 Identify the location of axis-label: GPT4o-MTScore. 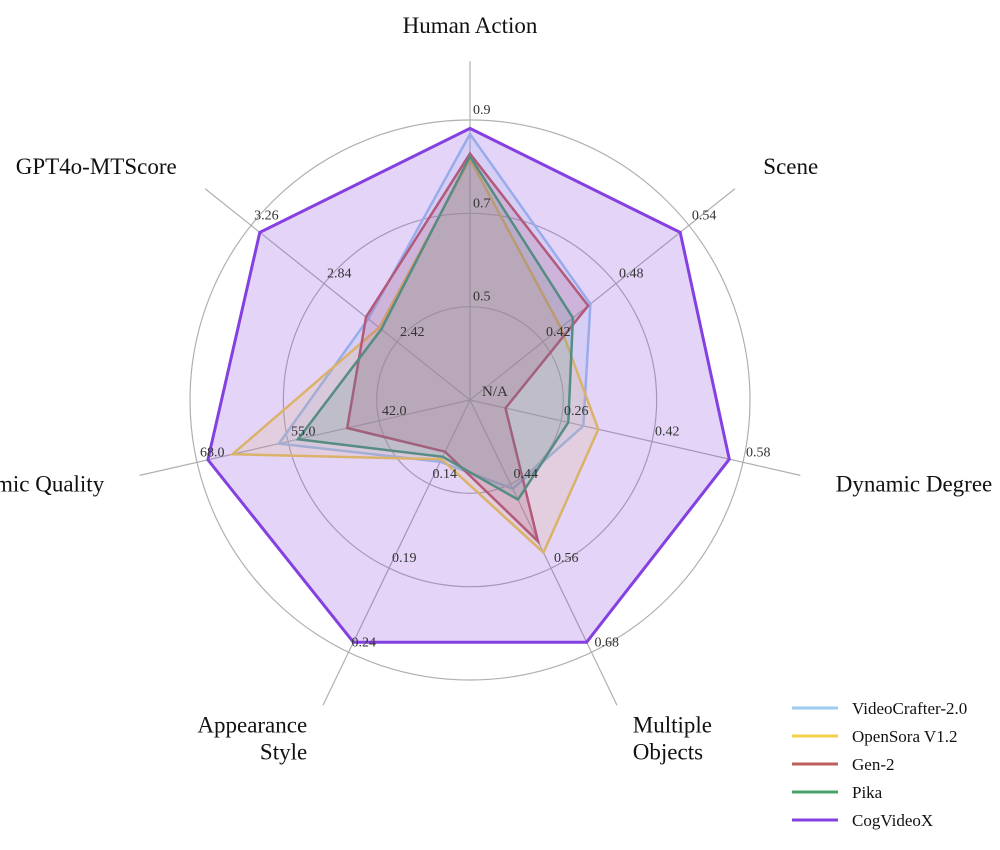
(96, 166).